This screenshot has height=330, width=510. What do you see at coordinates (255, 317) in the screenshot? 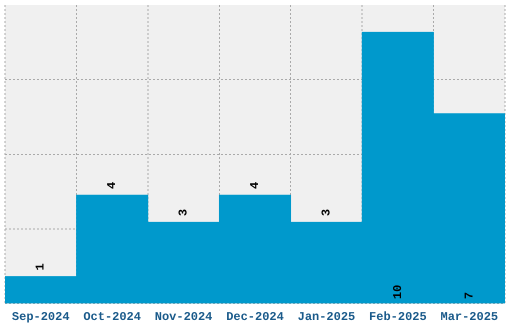
I see `x-tick-label: Dec-2024` at bounding box center [255, 317].